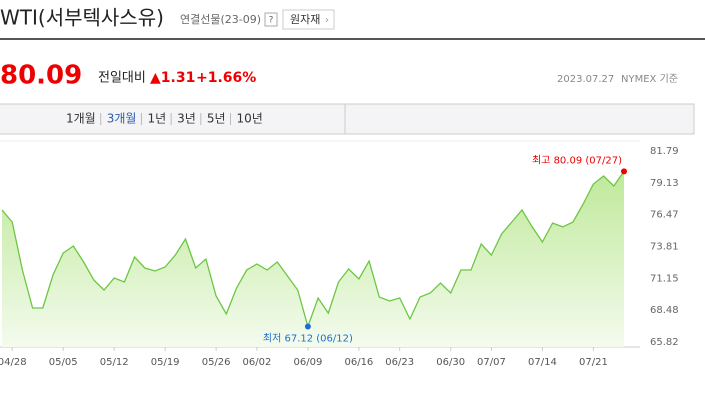  Describe the element at coordinates (358, 362) in the screenshot. I see `x-tick-label: 06/16` at that location.